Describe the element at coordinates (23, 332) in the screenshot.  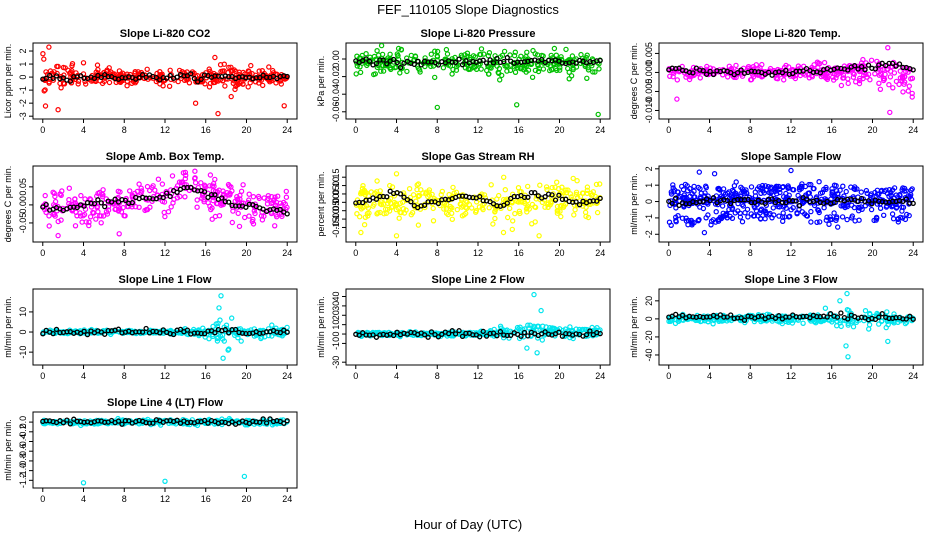
I see `y-tick-label: 0` at that location.